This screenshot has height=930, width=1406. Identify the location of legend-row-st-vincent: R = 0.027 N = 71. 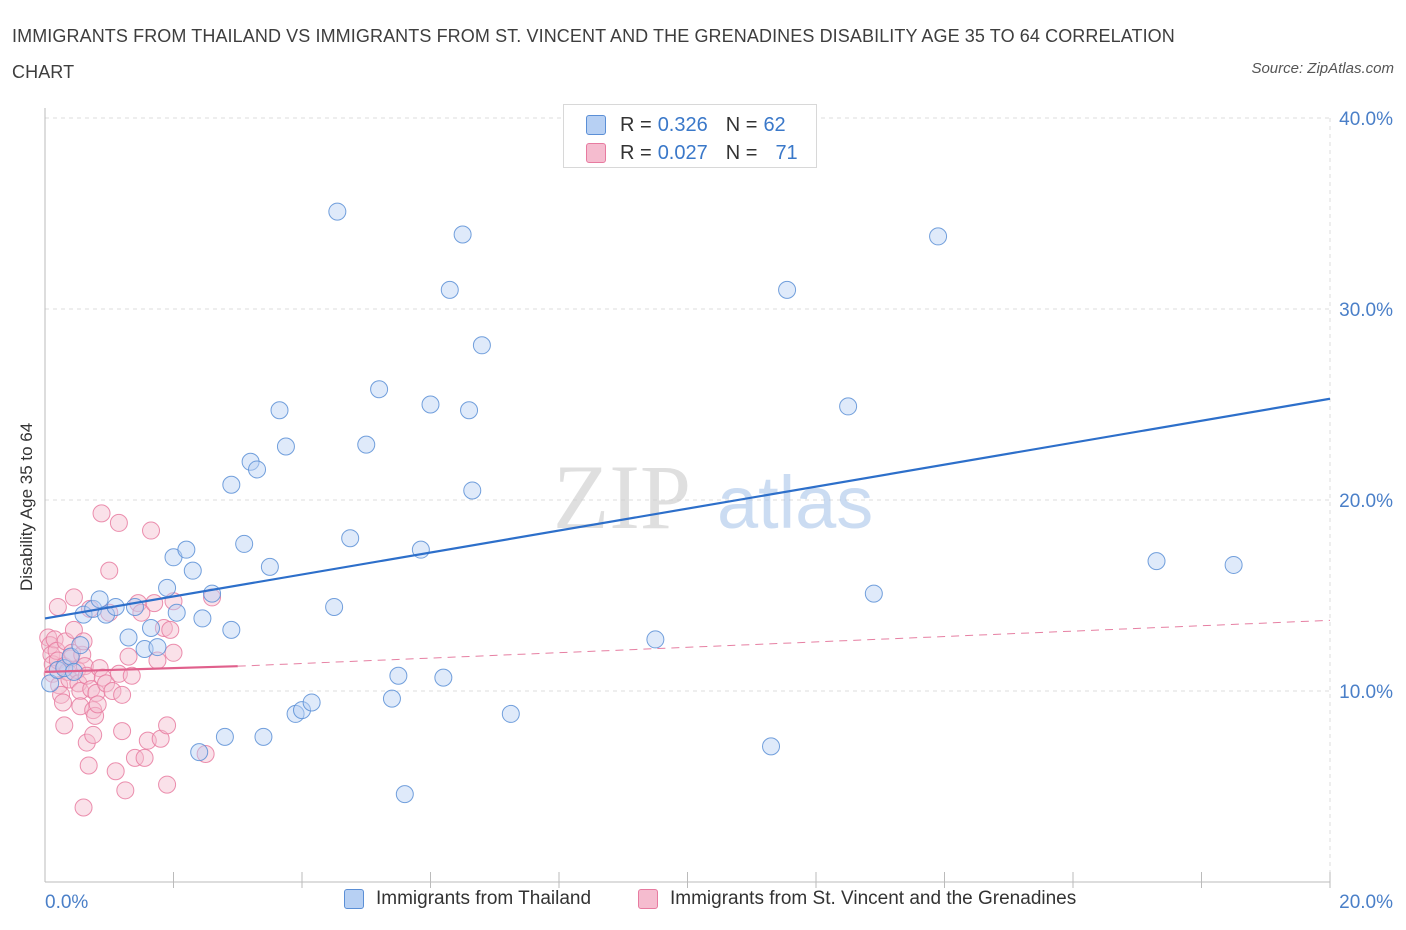
(692, 153).